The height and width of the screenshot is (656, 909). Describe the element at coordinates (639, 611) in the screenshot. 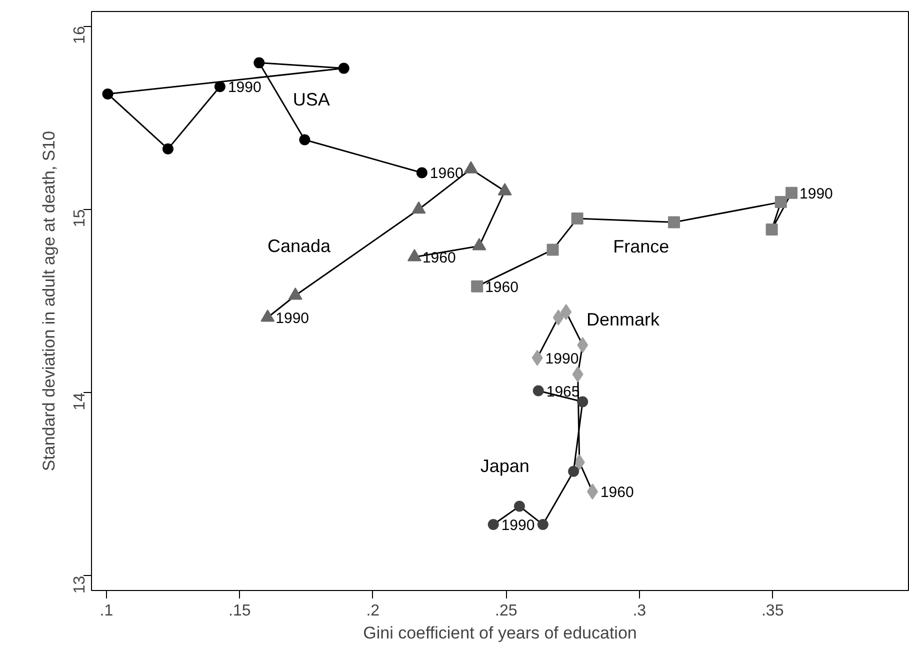

I see `x-tick-label: .3` at that location.